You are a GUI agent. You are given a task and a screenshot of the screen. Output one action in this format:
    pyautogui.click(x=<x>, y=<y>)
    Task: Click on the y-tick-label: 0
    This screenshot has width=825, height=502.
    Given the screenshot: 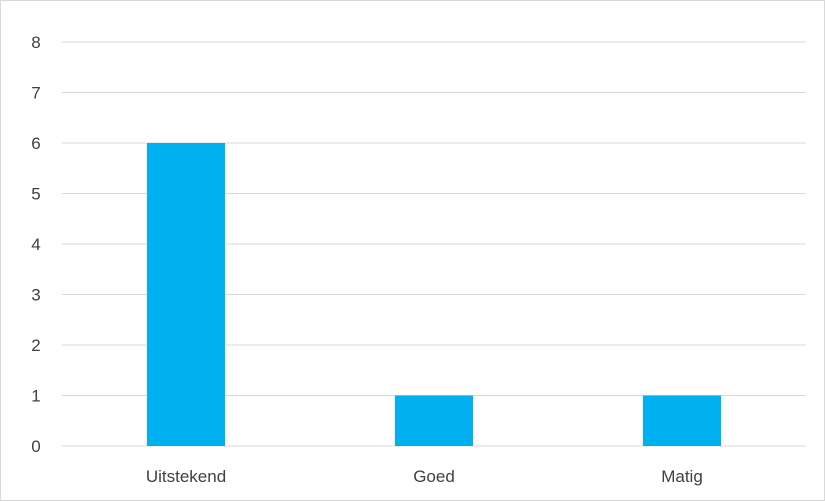 What is the action you would take?
    pyautogui.click(x=35, y=446)
    